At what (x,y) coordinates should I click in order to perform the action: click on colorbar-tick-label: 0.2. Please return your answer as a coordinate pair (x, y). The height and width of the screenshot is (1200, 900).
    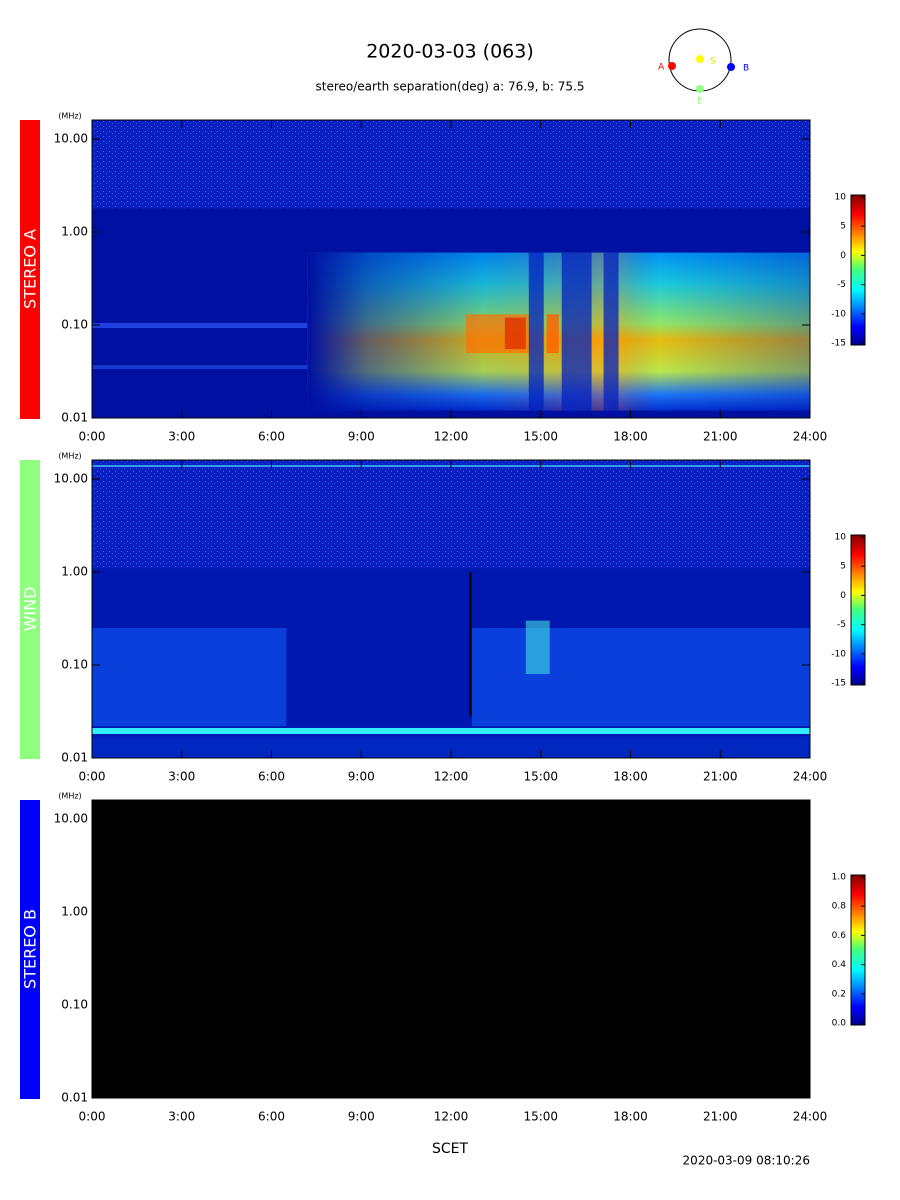
    Looking at the image, I should click on (839, 994).